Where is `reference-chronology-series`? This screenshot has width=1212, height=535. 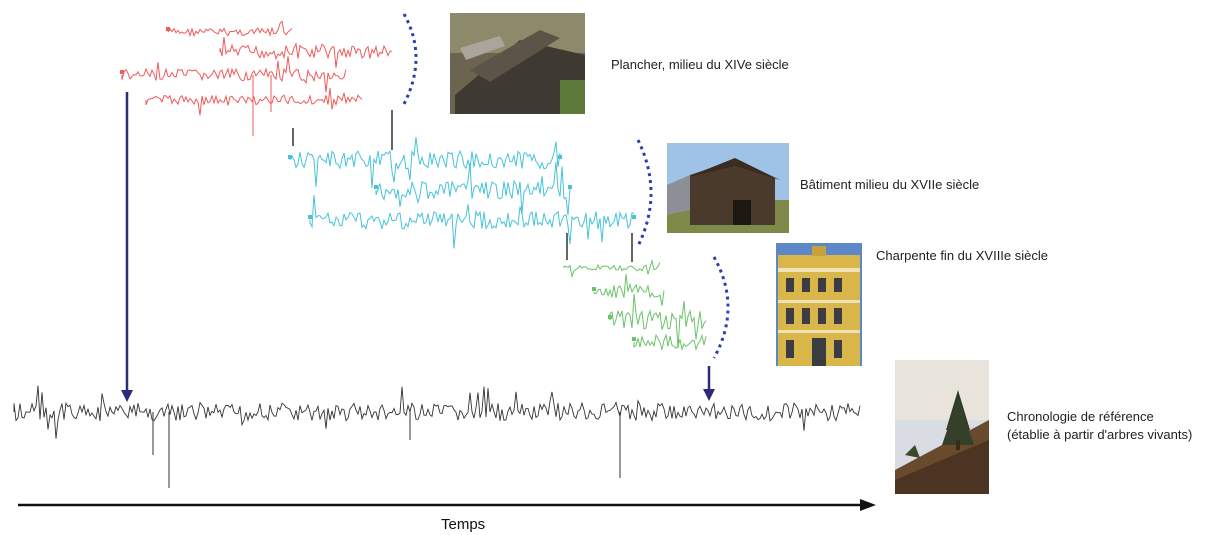
reference-chronology-series is located at coordinates (437, 412).